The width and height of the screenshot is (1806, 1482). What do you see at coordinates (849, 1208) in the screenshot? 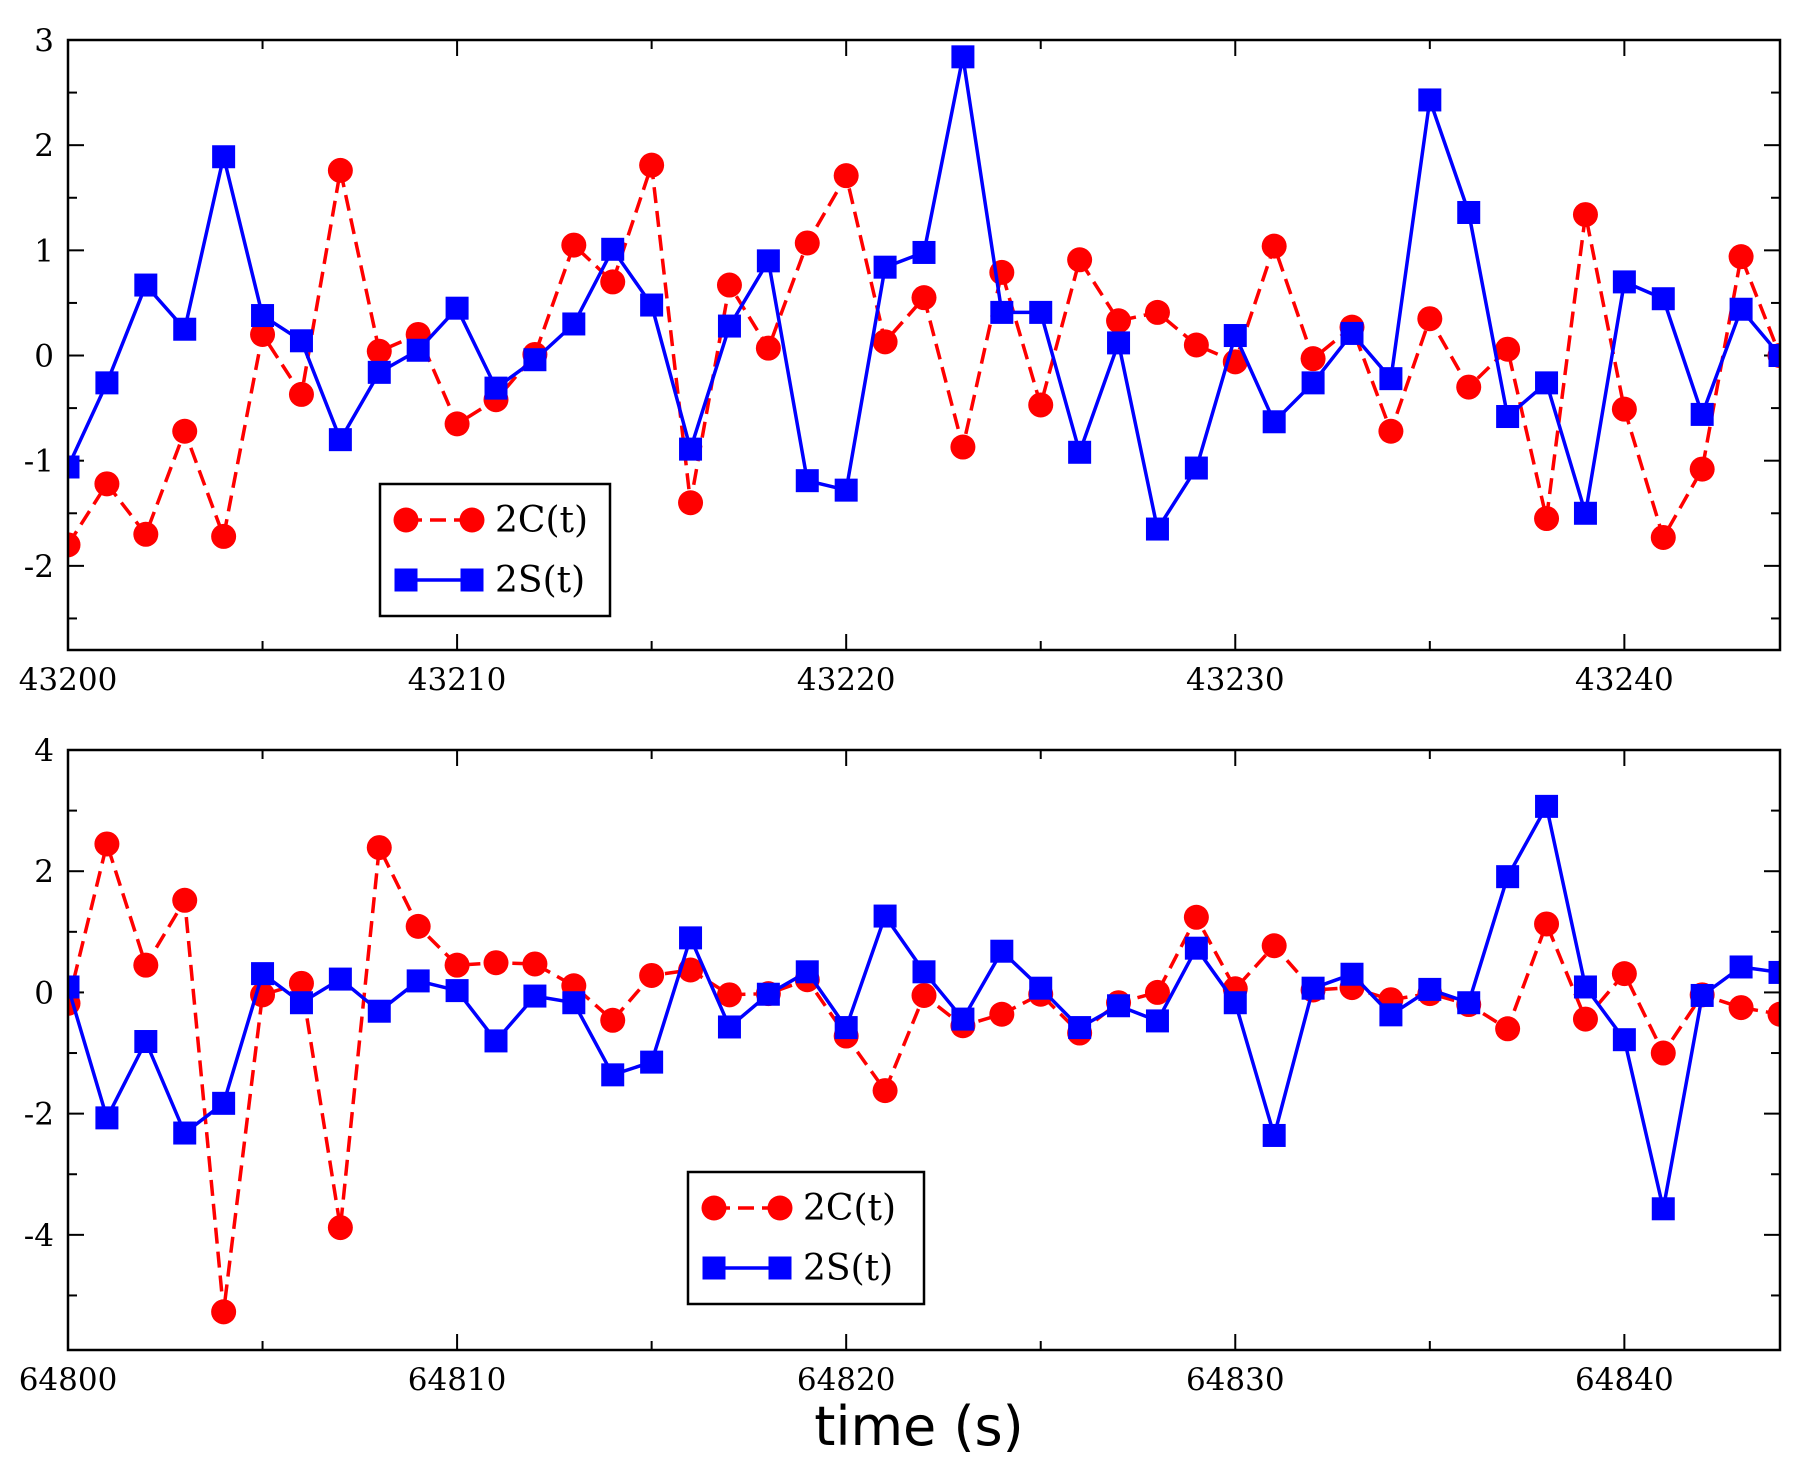
I see `legend-label-2ct: 2C(t)` at bounding box center [849, 1208].